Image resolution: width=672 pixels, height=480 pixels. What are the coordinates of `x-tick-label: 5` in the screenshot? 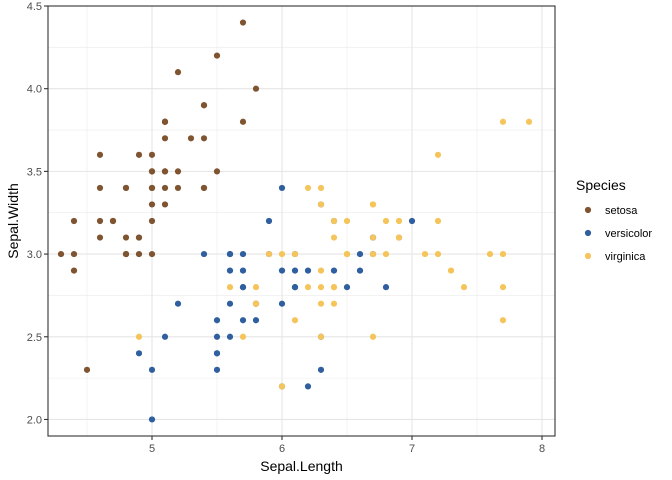 It's located at (152, 449).